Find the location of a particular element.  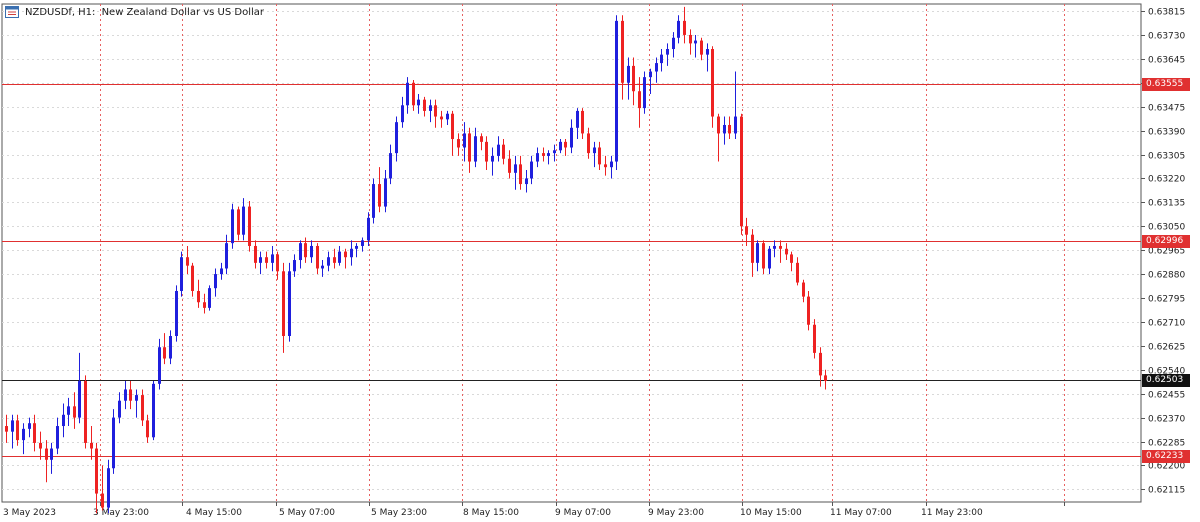

time-tick-label: 9 May 23:00 is located at coordinates (676, 513).